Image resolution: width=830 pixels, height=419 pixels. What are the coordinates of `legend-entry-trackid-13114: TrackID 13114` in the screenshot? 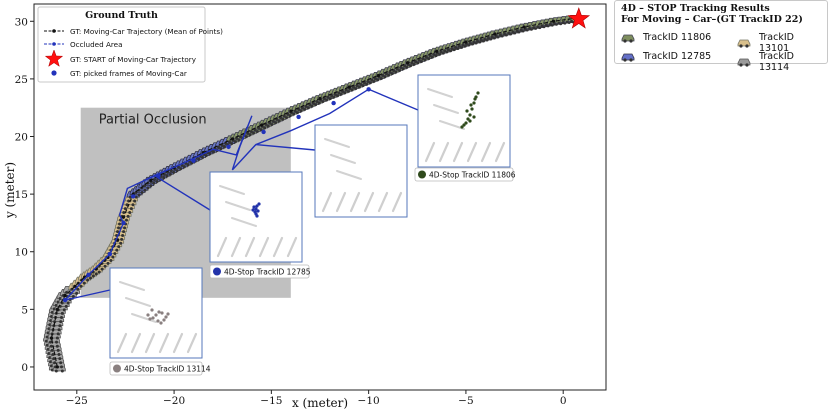 It's located at (782, 62).